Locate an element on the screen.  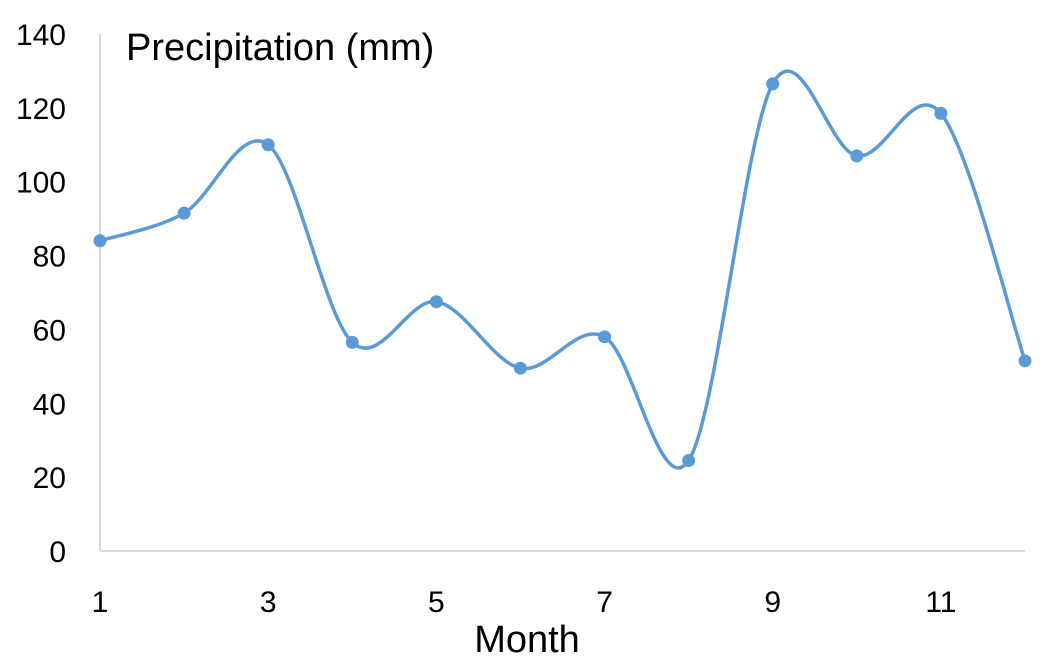
y-tick-label: 40 is located at coordinates (49, 404).